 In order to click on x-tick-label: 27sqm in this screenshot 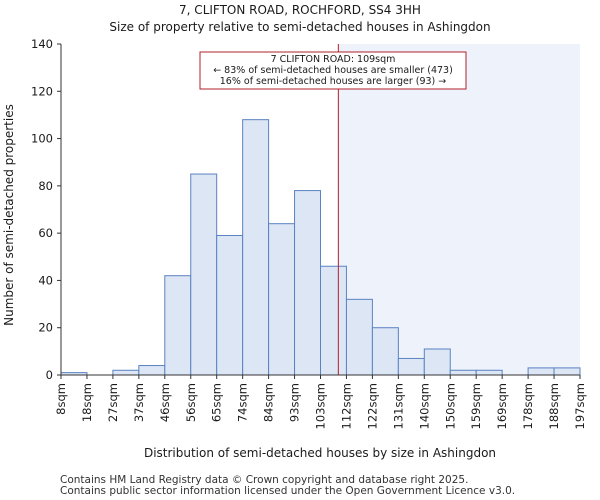, I will do `click(113, 402)`.